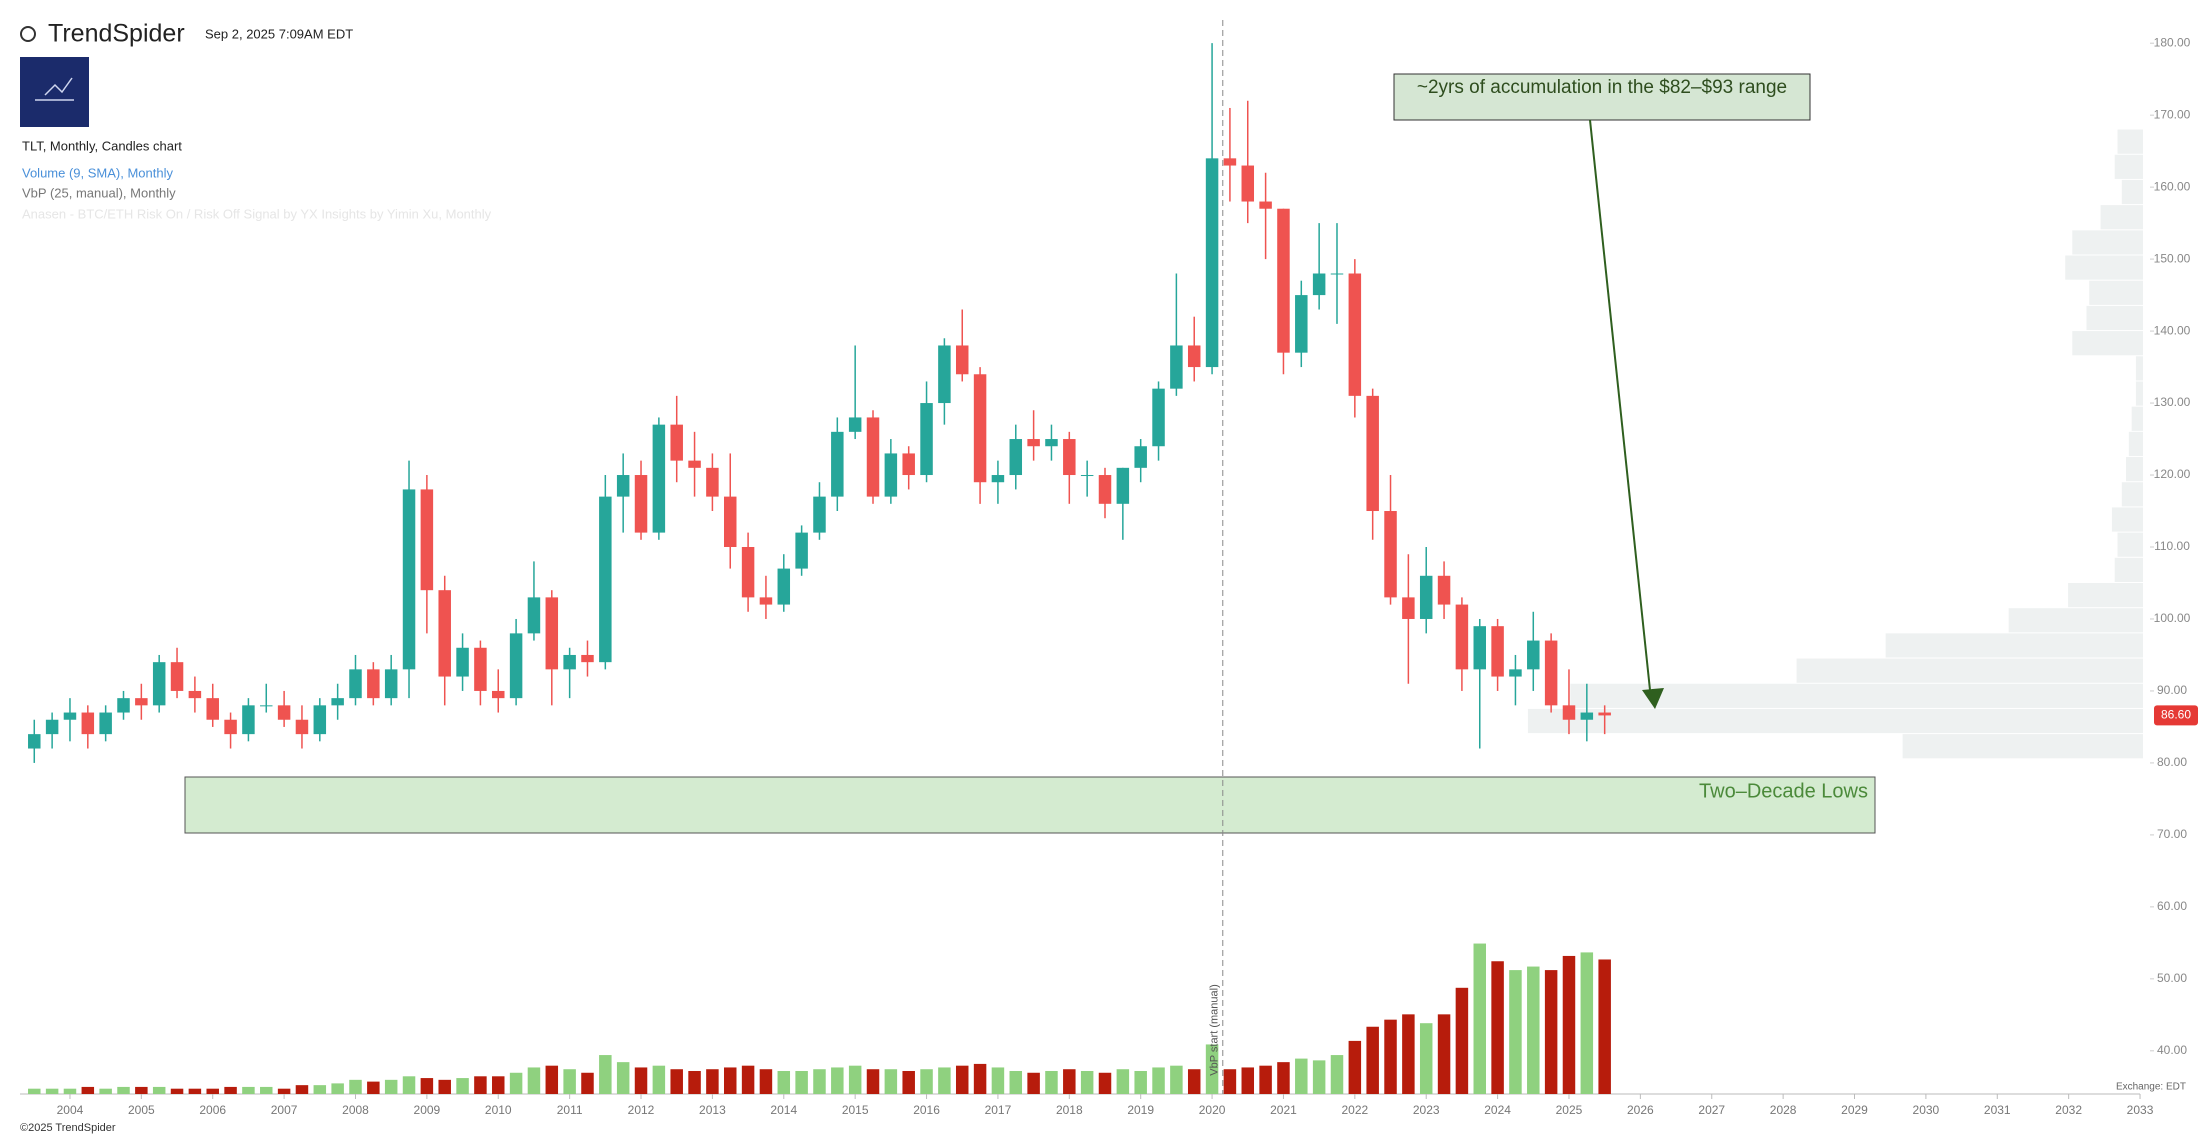  Describe the element at coordinates (2172, 474) in the screenshot. I see `y-tick-label: 120.00` at that location.